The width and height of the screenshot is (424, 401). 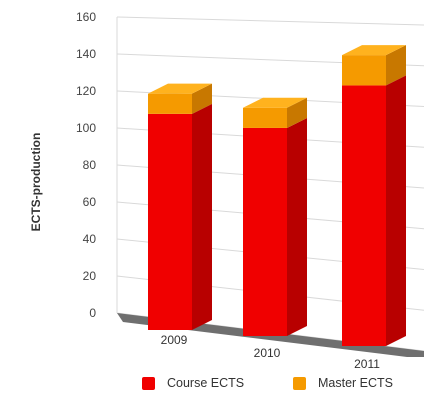 I want to click on y-tick-label: 80, so click(x=90, y=165).